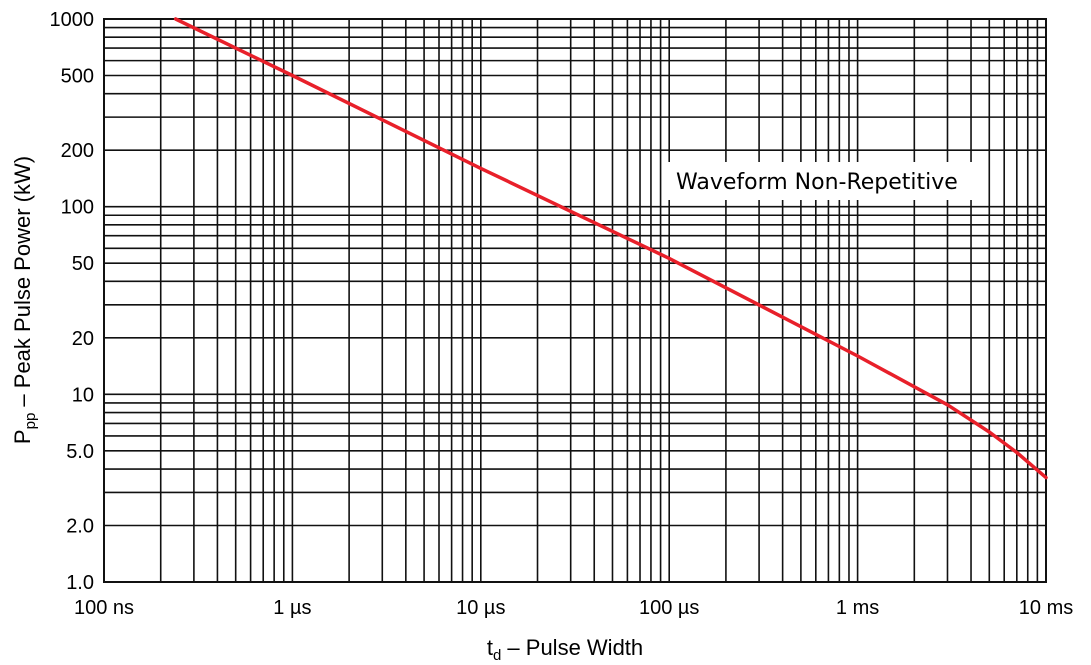 The width and height of the screenshot is (1091, 665). I want to click on x-tick-label: 1 ms, so click(857, 608).